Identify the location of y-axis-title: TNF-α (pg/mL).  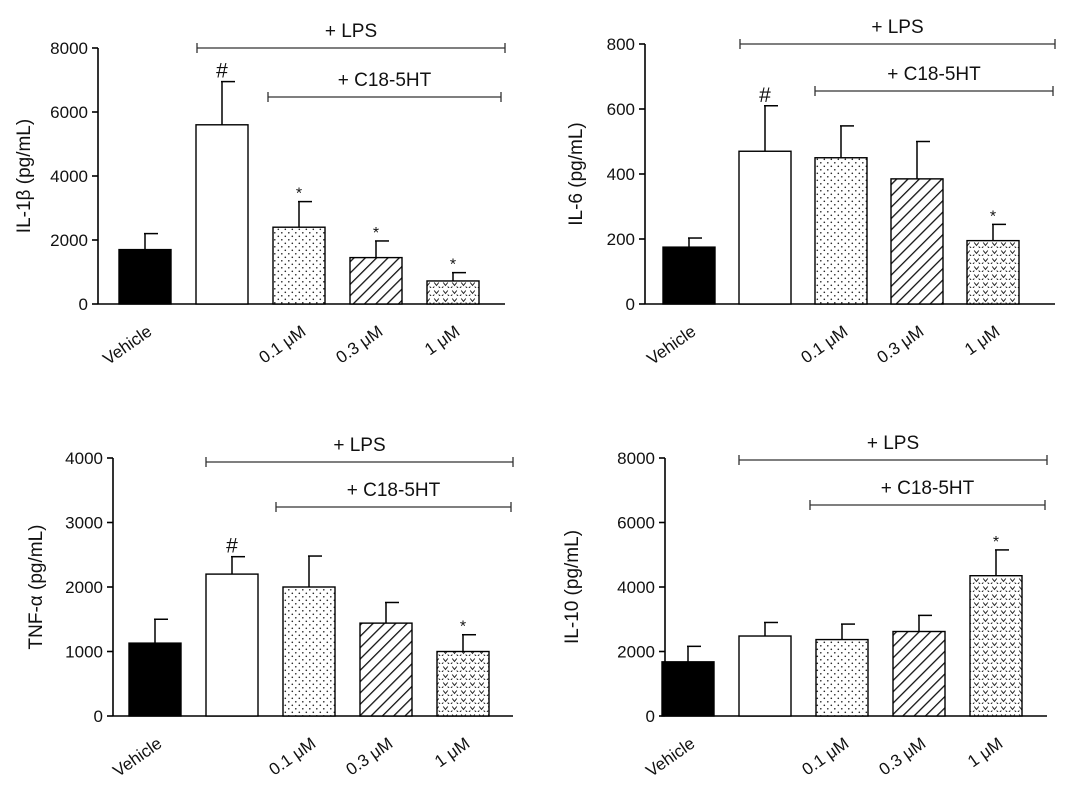
(36, 587).